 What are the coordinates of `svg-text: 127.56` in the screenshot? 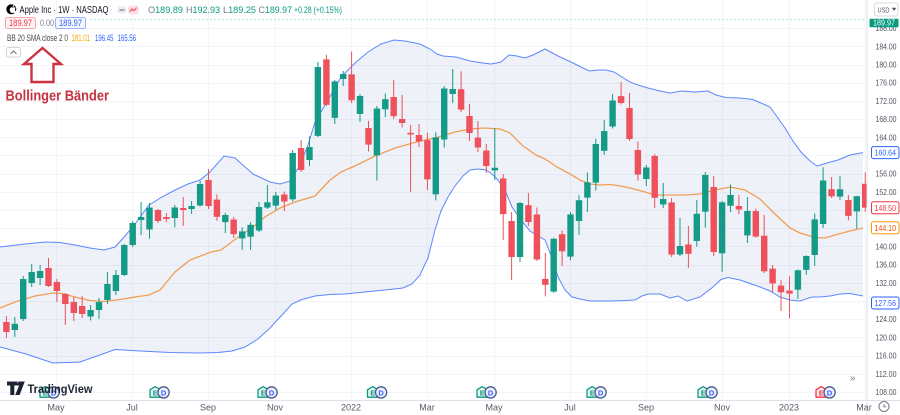 It's located at (886, 303).